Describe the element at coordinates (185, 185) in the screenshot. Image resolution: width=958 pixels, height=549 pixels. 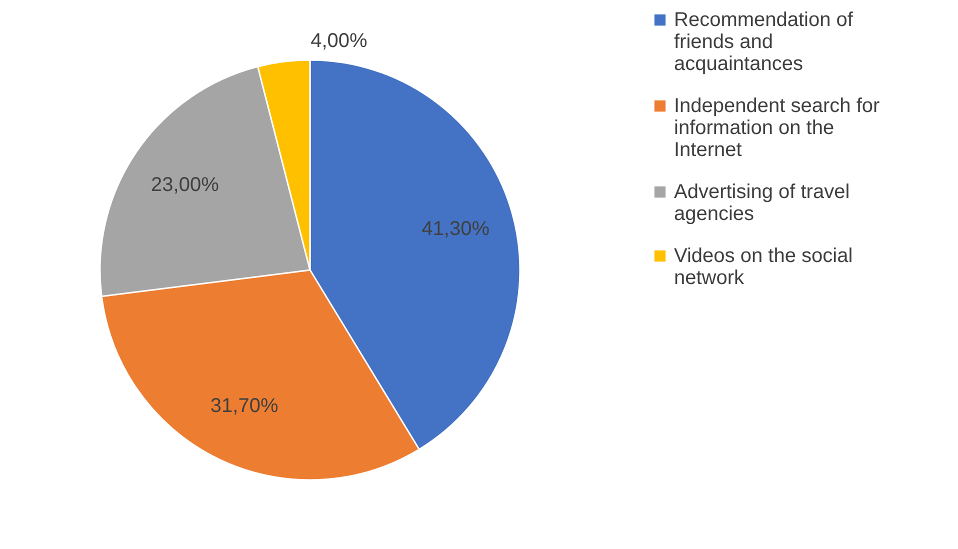
I see `data-label: 23,00%` at that location.